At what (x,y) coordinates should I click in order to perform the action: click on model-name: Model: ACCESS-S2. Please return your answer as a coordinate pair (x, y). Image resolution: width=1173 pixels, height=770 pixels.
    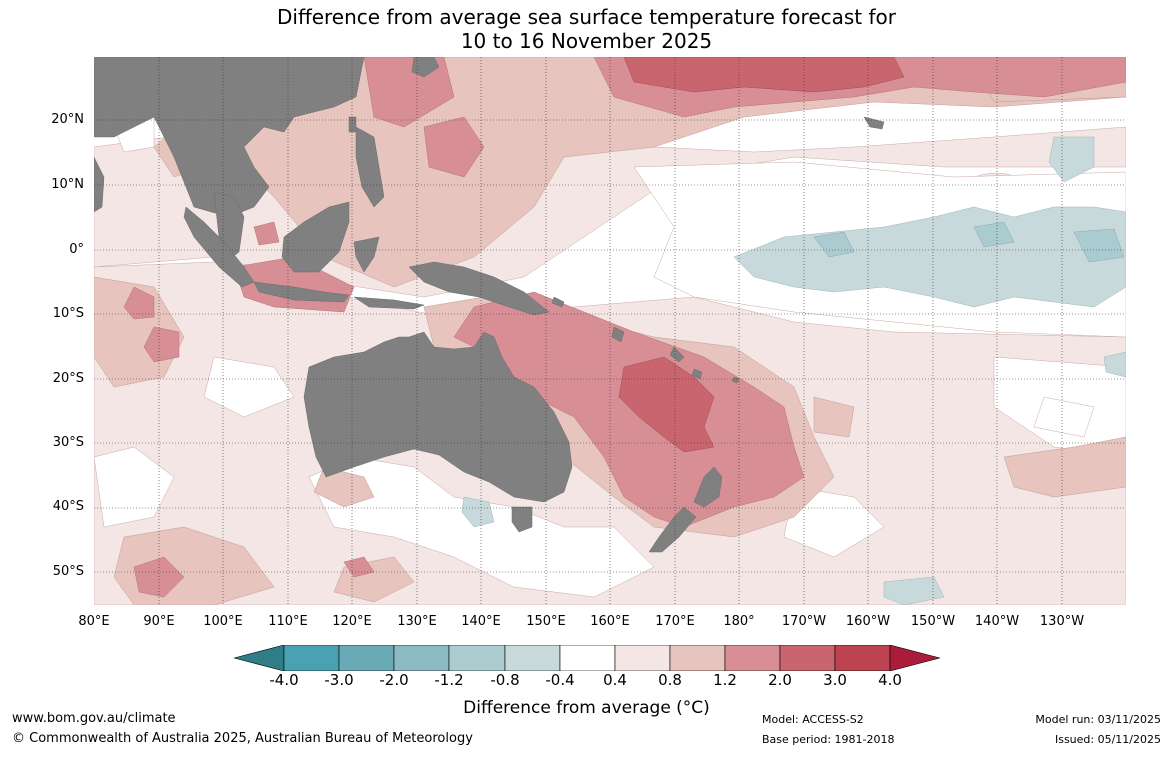
    Looking at the image, I should click on (813, 719).